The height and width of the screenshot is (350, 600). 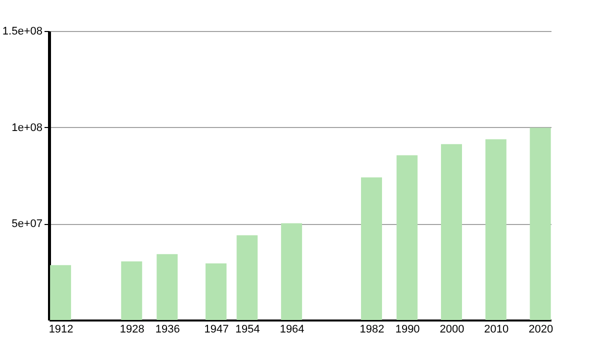 What do you see at coordinates (27, 224) in the screenshot?
I see `y-tick-label: 5e+07` at bounding box center [27, 224].